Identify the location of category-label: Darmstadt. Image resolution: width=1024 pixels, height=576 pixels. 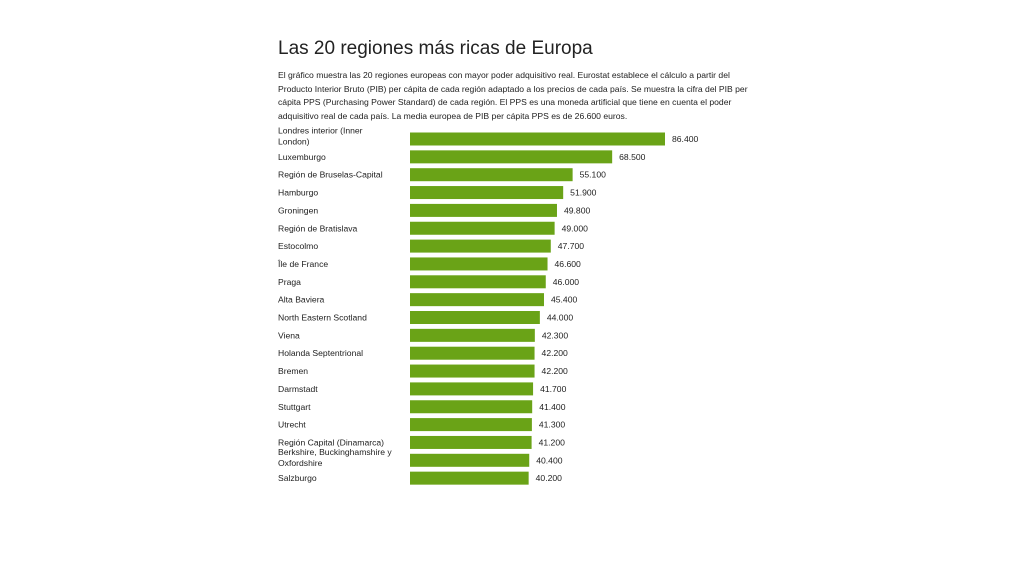
(298, 389).